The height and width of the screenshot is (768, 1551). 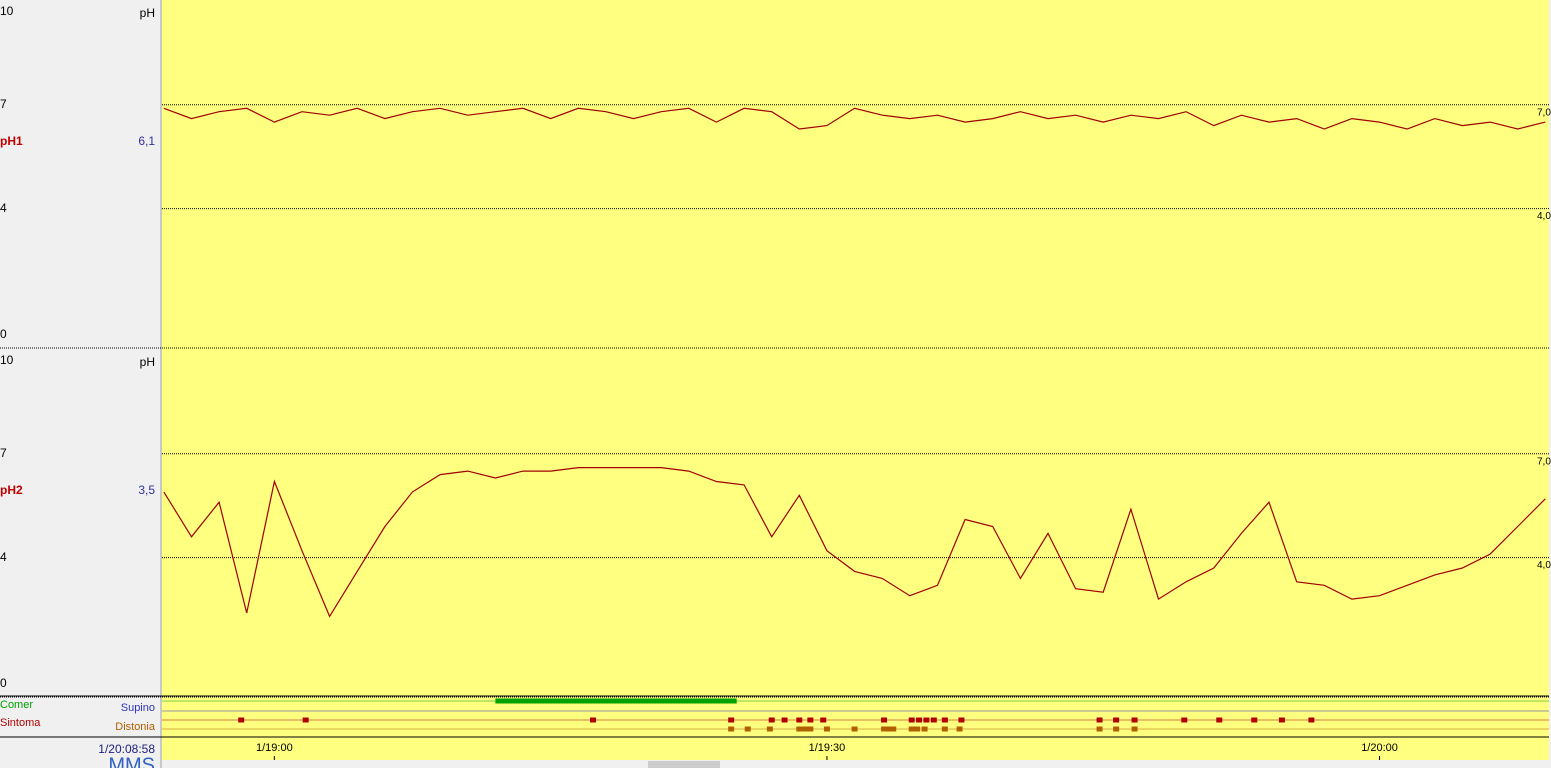 I want to click on side-panel, so click(x=80, y=384).